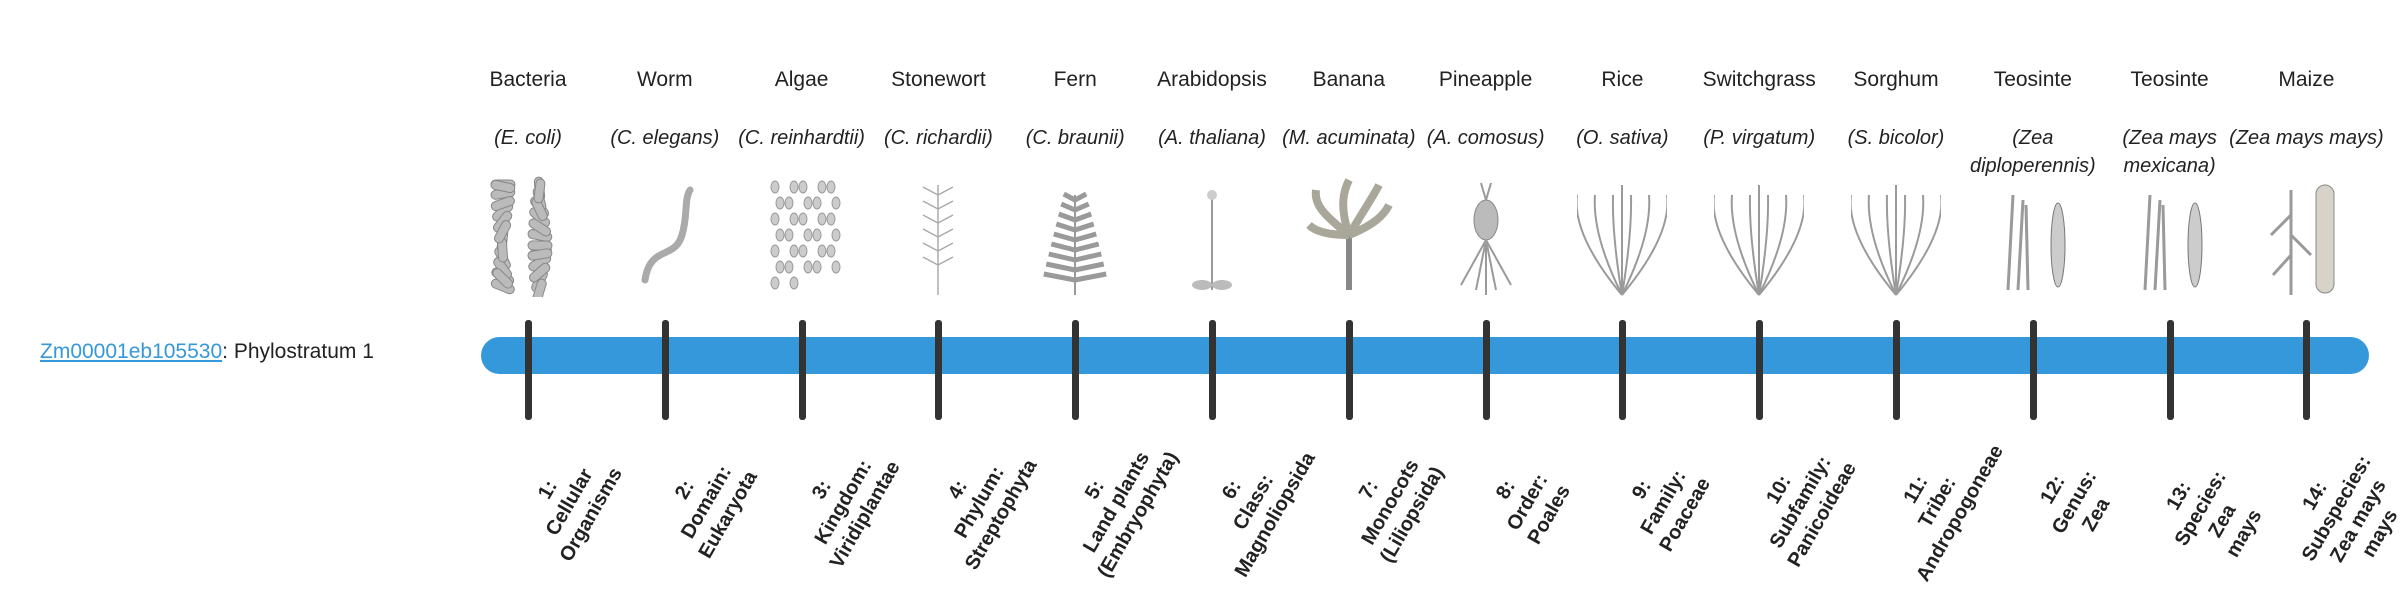 The width and height of the screenshot is (2400, 605). Describe the element at coordinates (1896, 79) in the screenshot. I see `organism-common-name: Sorghum` at that location.